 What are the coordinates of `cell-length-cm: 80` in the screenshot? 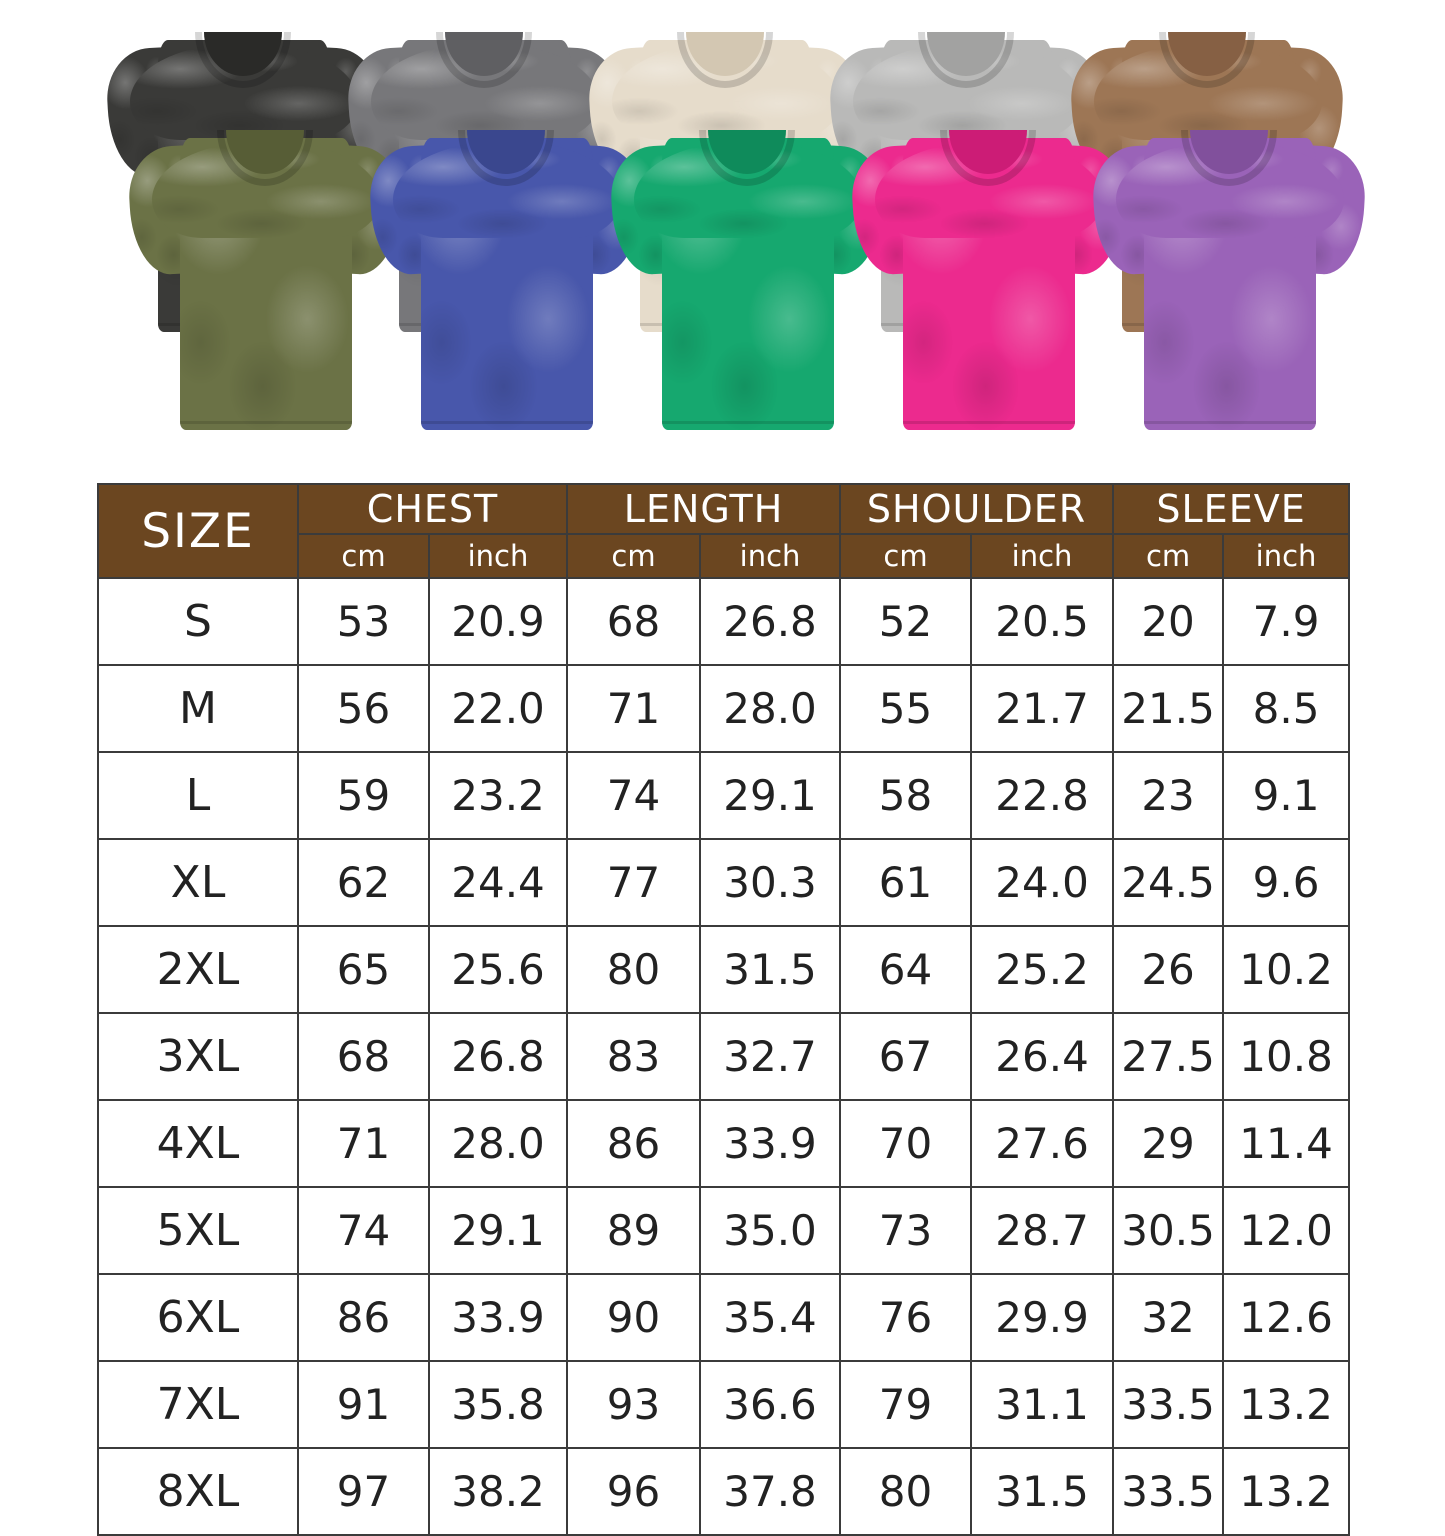 It's located at (634, 969).